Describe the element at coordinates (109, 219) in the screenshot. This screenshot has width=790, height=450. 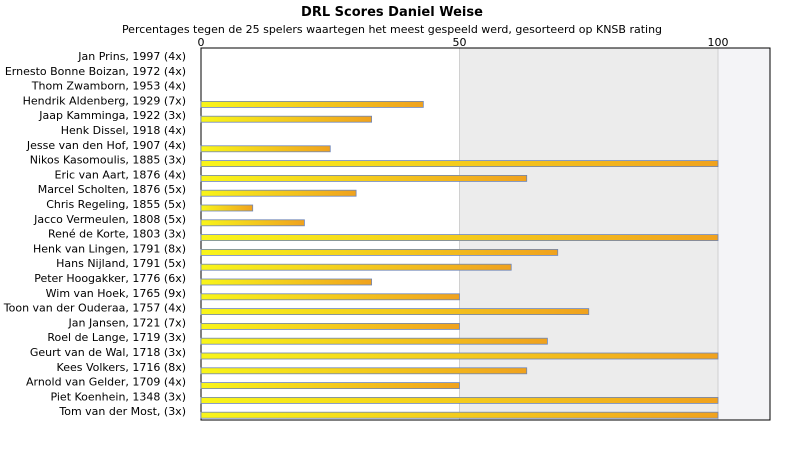
I see `category-label: Jacco Vermeulen, 1808 (5x)` at that location.